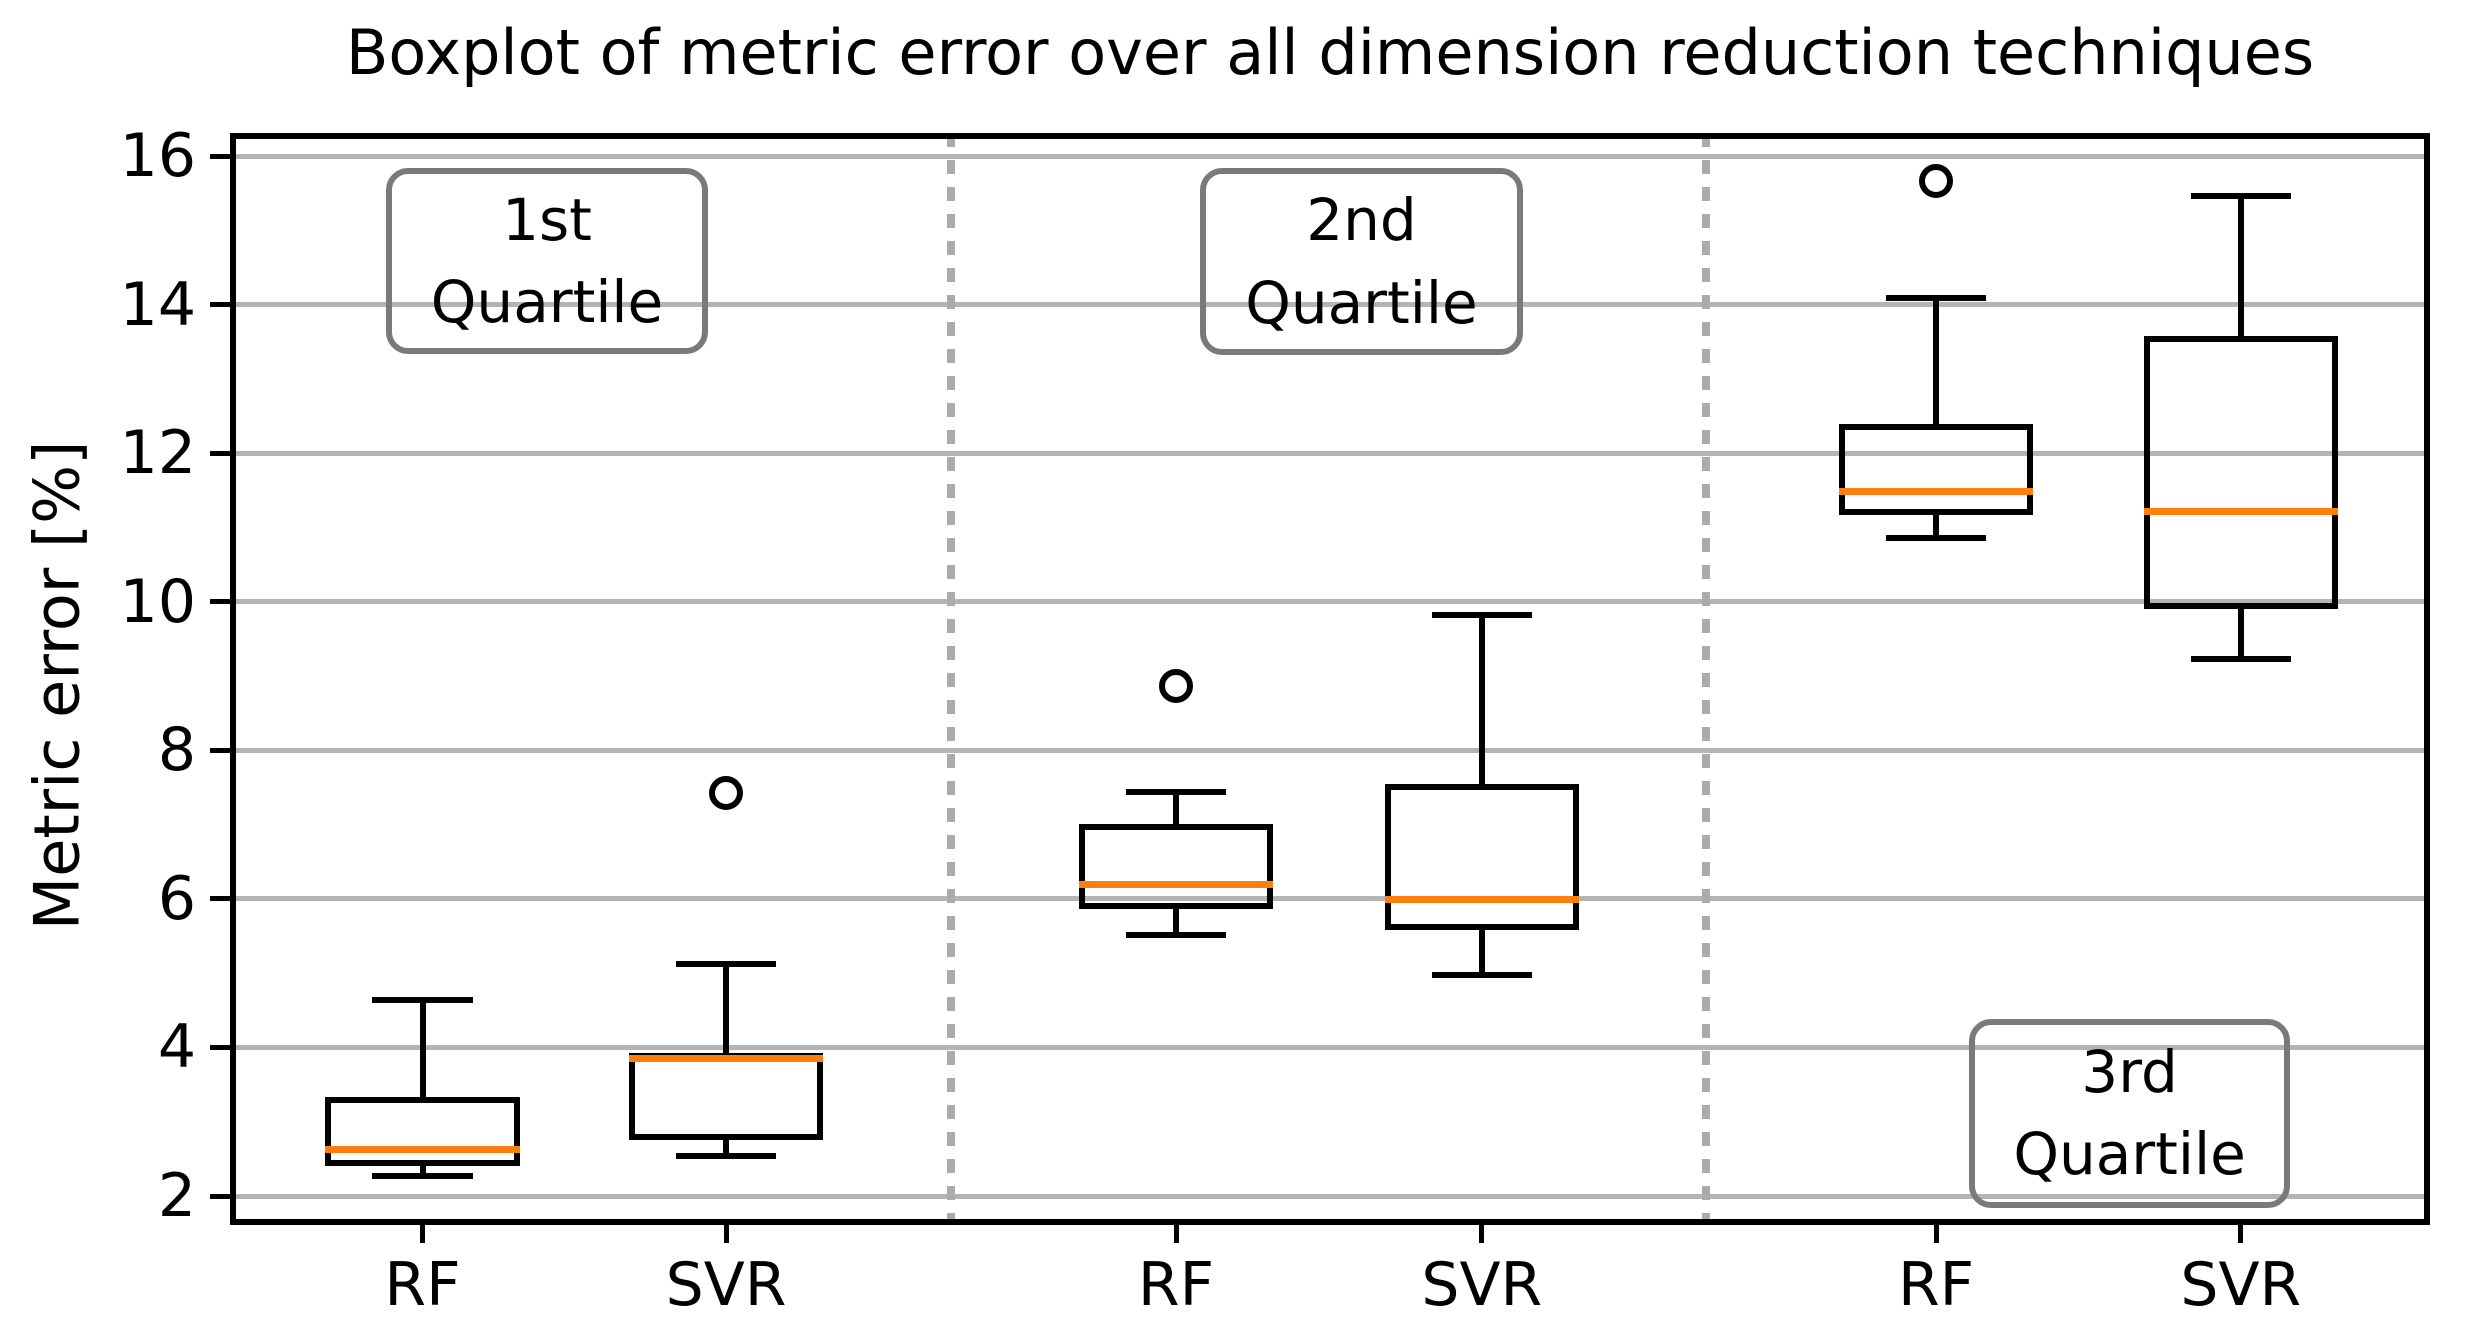 The image size is (2471, 1335). Describe the element at coordinates (176, 750) in the screenshot. I see `y-tick-label: 8` at that location.